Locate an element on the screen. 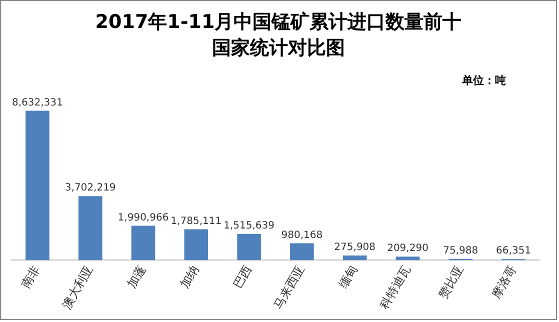  x-tick-label: 马来西亚 is located at coordinates (289, 287).